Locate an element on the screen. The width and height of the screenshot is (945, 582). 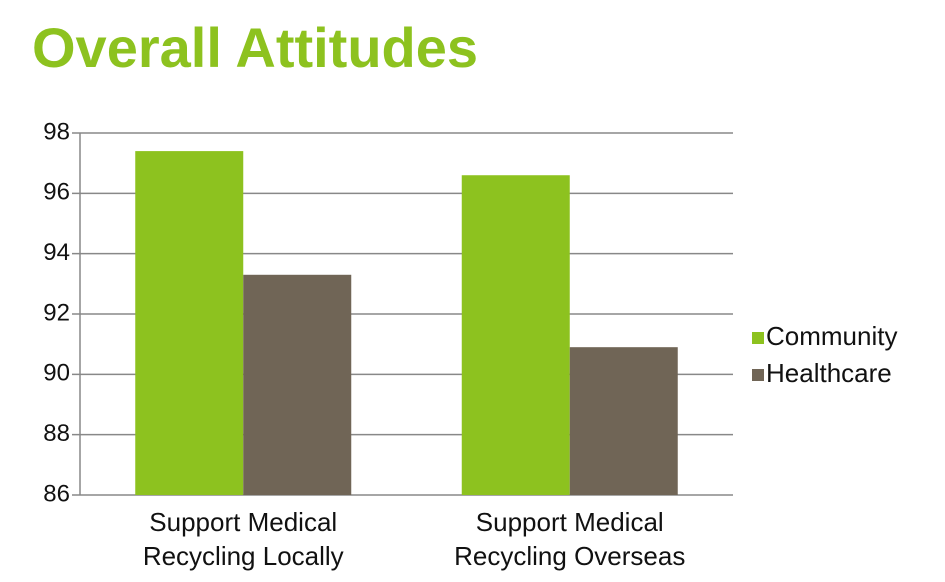
y-tick-label: 94 is located at coordinates (56, 252).